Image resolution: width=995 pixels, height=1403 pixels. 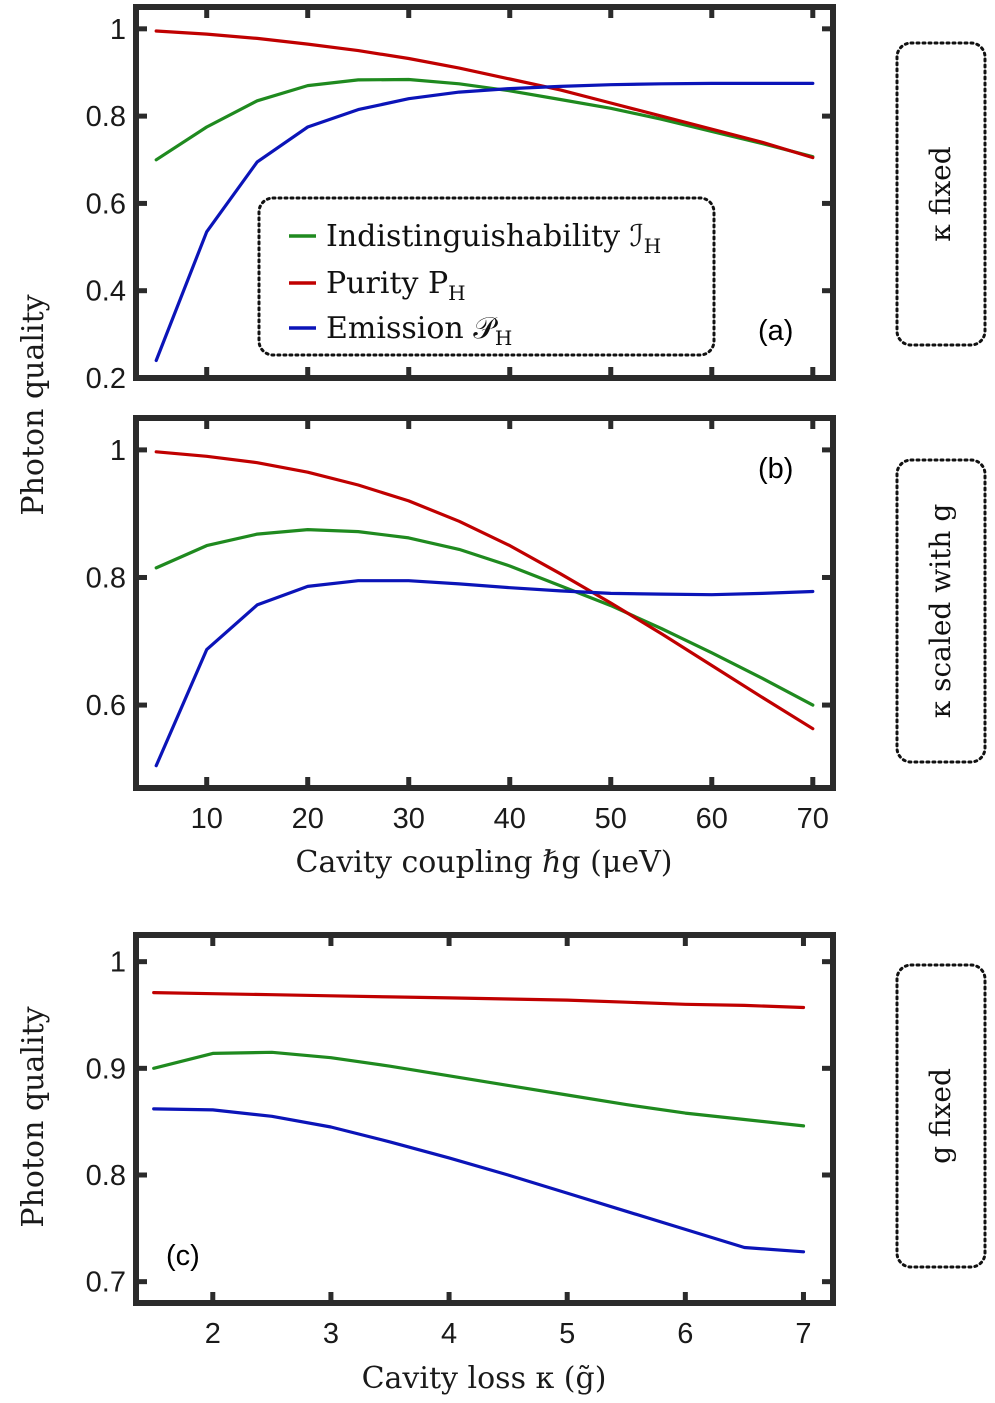 I want to click on side-label-b: κ scaled with g, so click(x=940, y=611).